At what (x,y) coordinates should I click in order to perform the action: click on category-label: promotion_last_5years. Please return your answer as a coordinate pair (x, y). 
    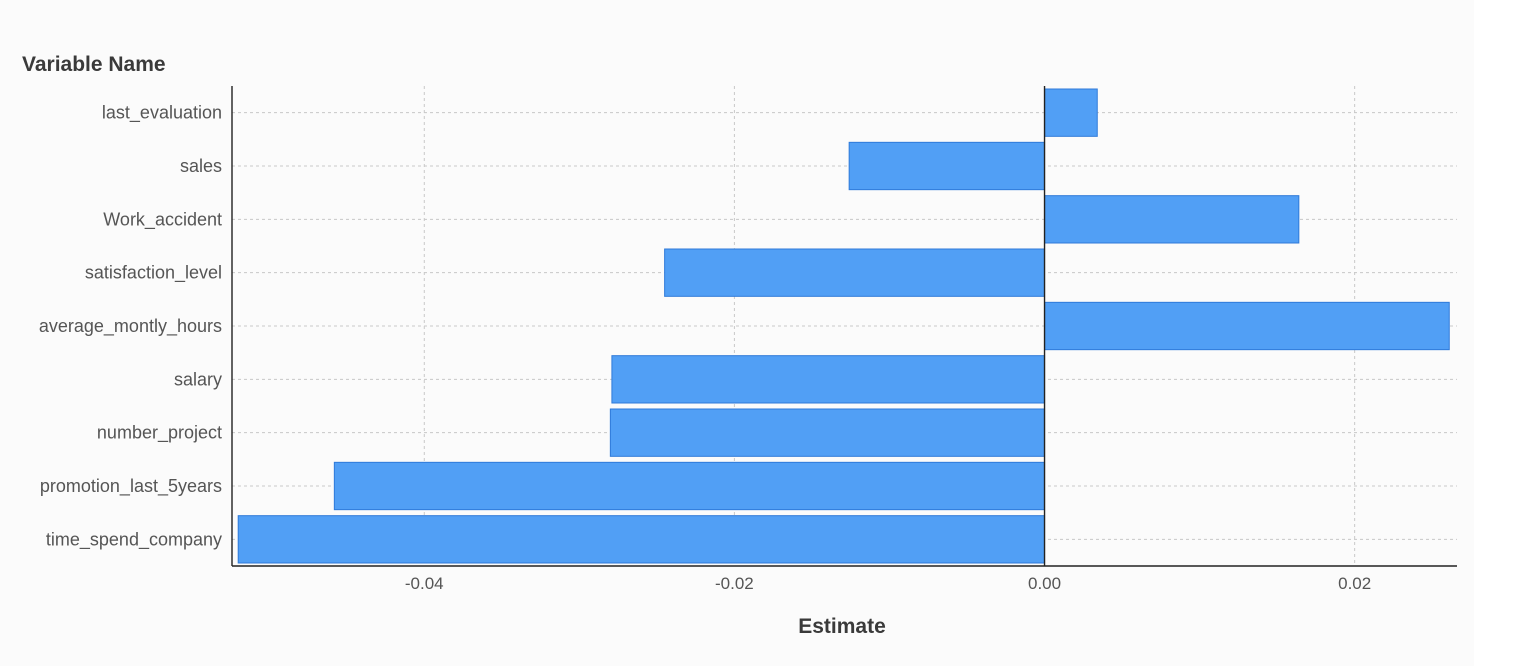
    Looking at the image, I should click on (131, 486).